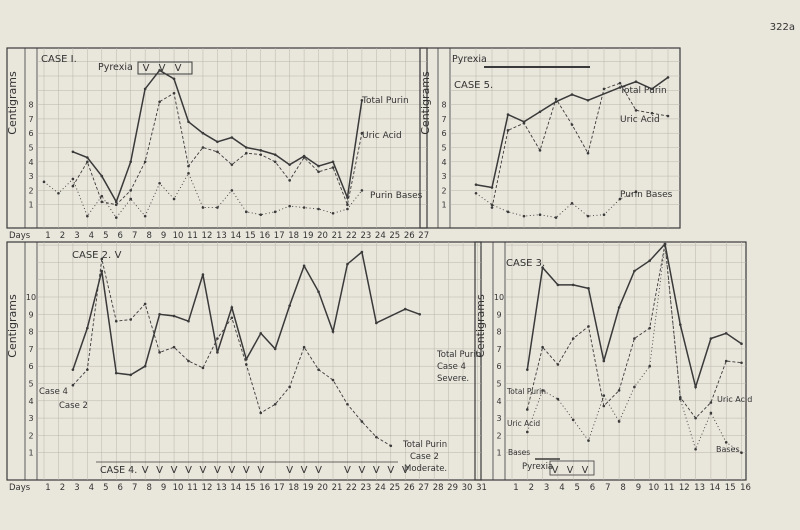  Describe the element at coordinates (76, 236) in the screenshot. I see `x-tick-label: 3` at that location.